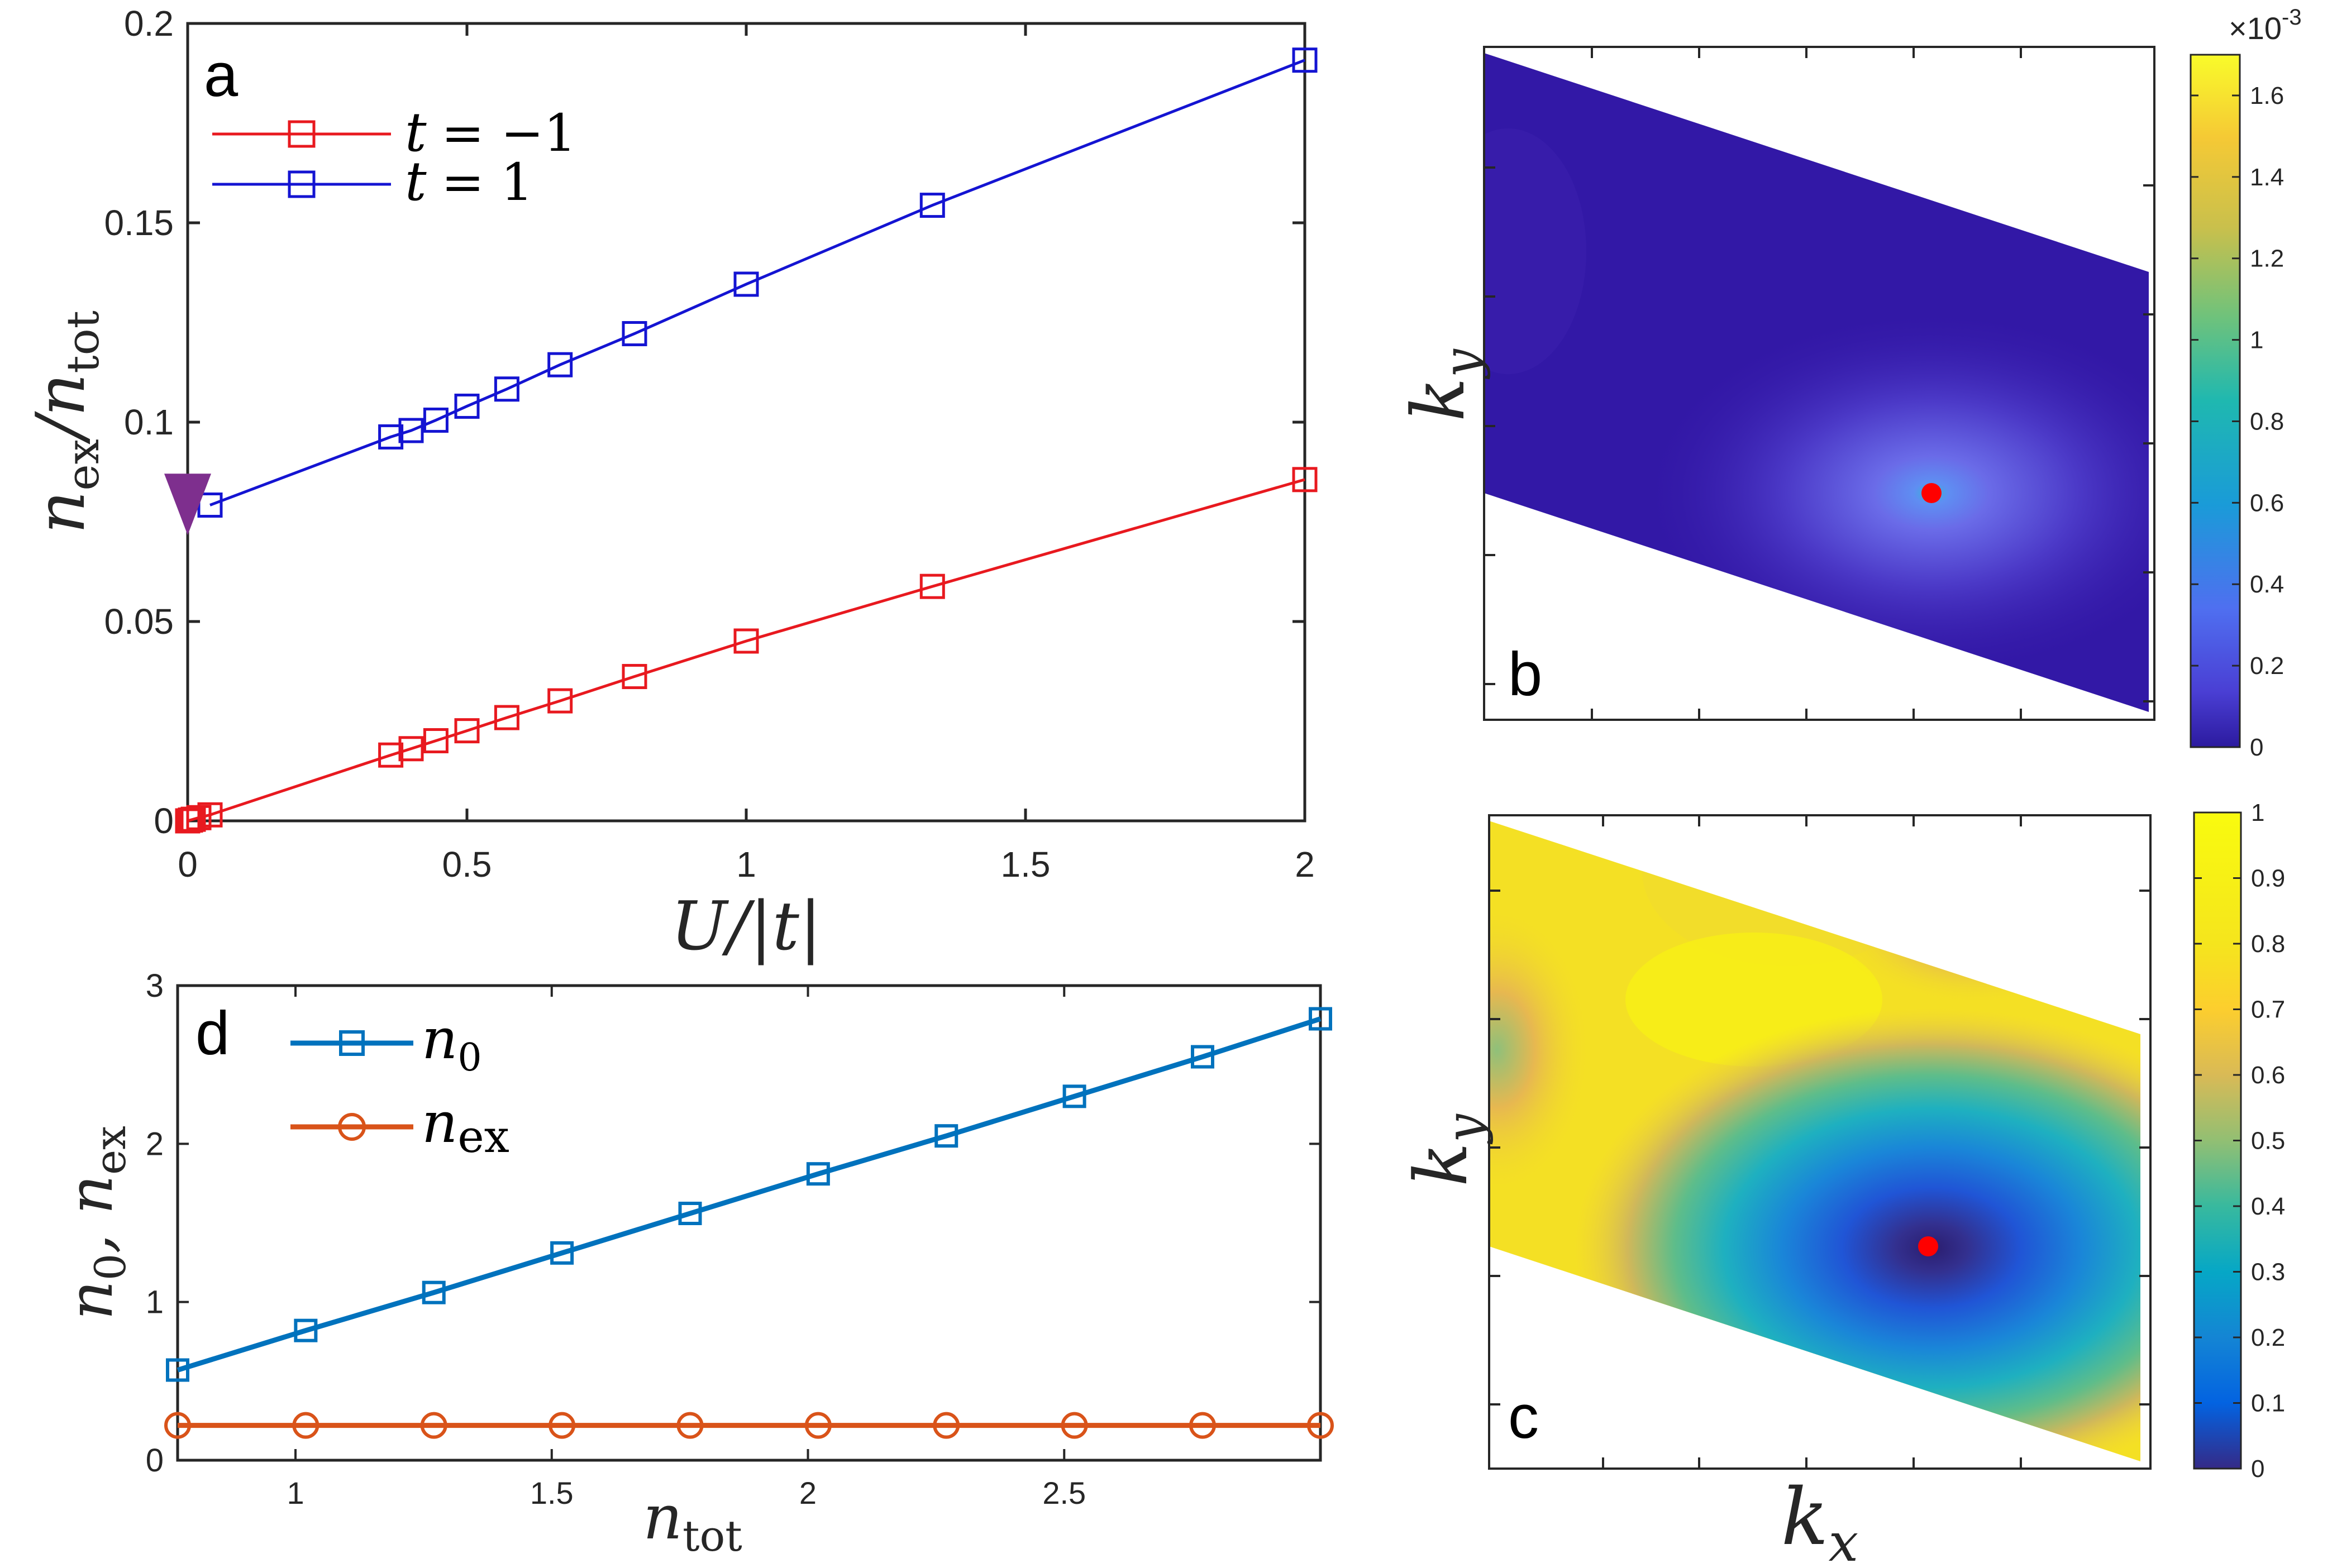 The height and width of the screenshot is (1568, 2337). Describe the element at coordinates (452, 1043) in the screenshot. I see `legend-d-n0-text: n0` at that location.